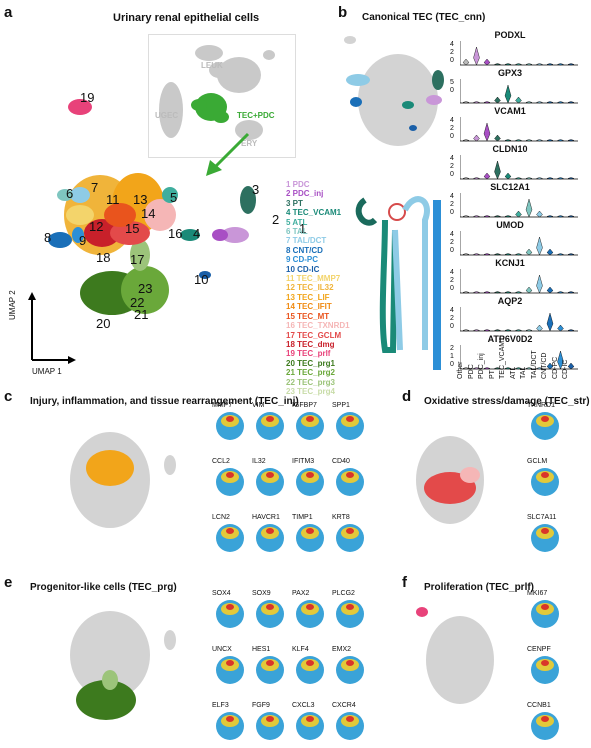 This screenshot has height=748, width=591. I want to click on legend-item: 16 TEC_TXNRD1, so click(318, 326).